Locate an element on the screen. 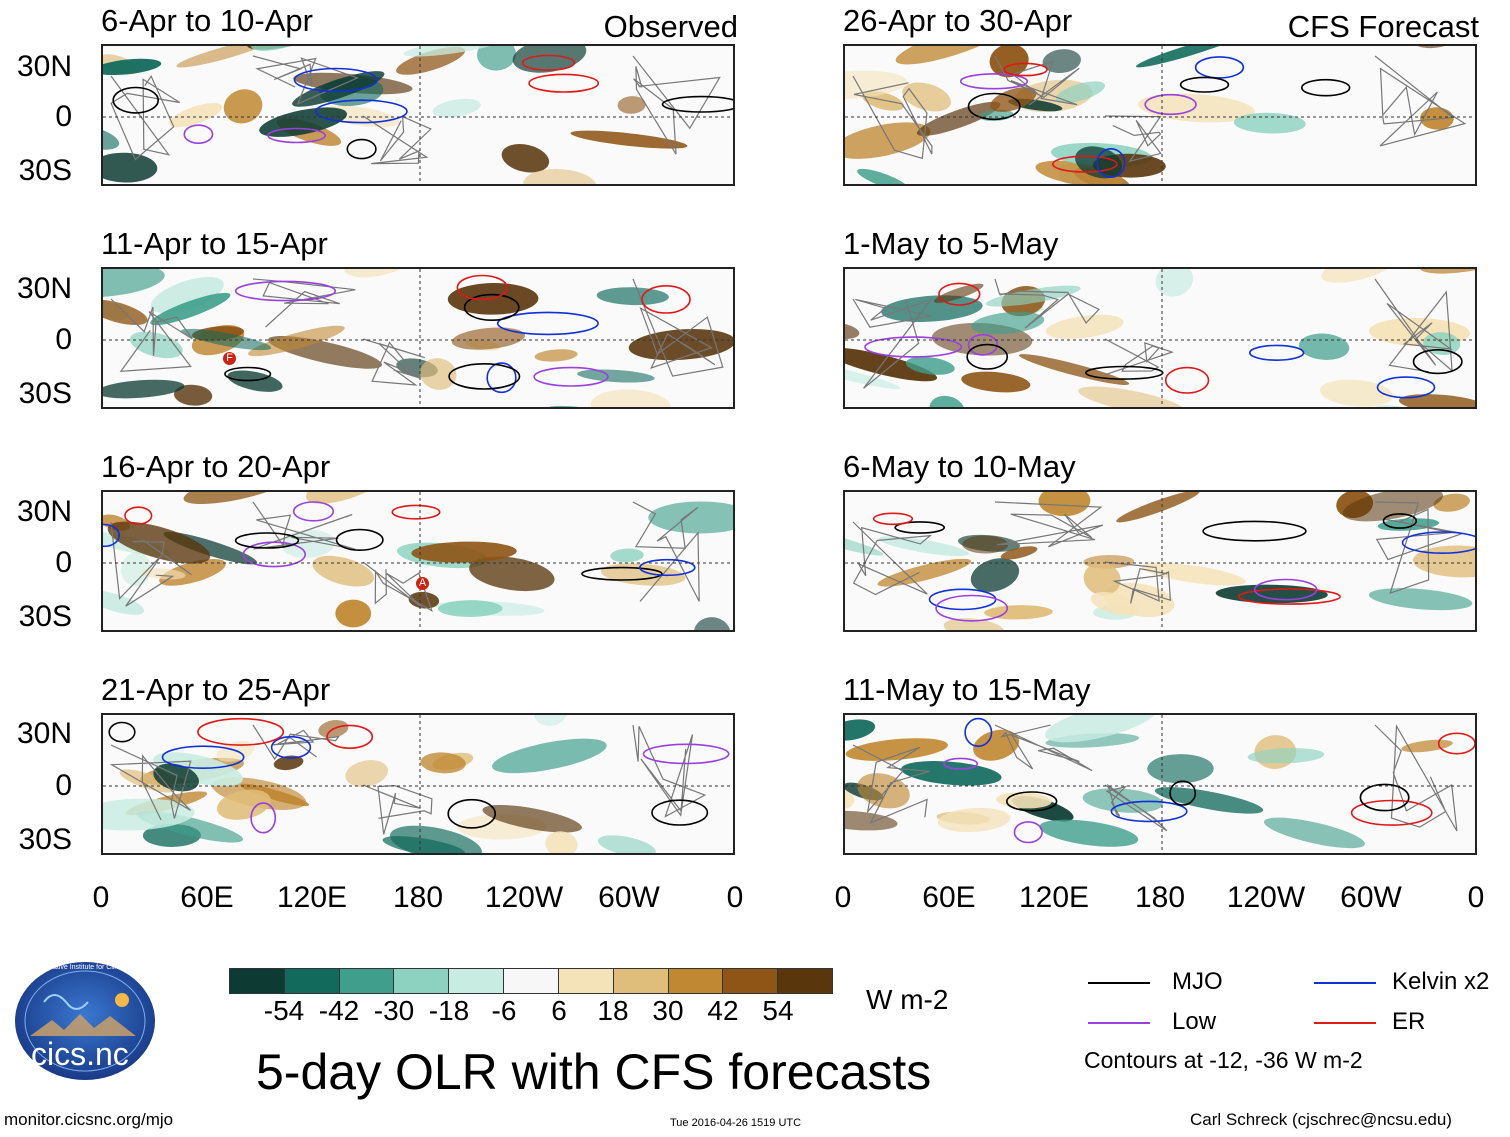  footer-timestamp: Tue 2016-04-26 1519 UTC is located at coordinates (736, 1123).